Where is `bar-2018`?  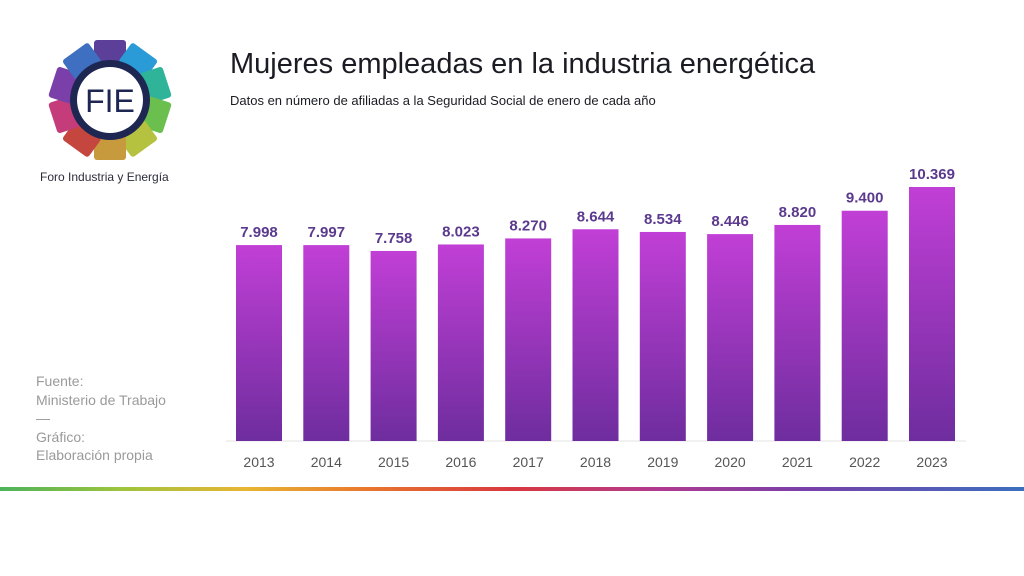 bar-2018 is located at coordinates (595, 335).